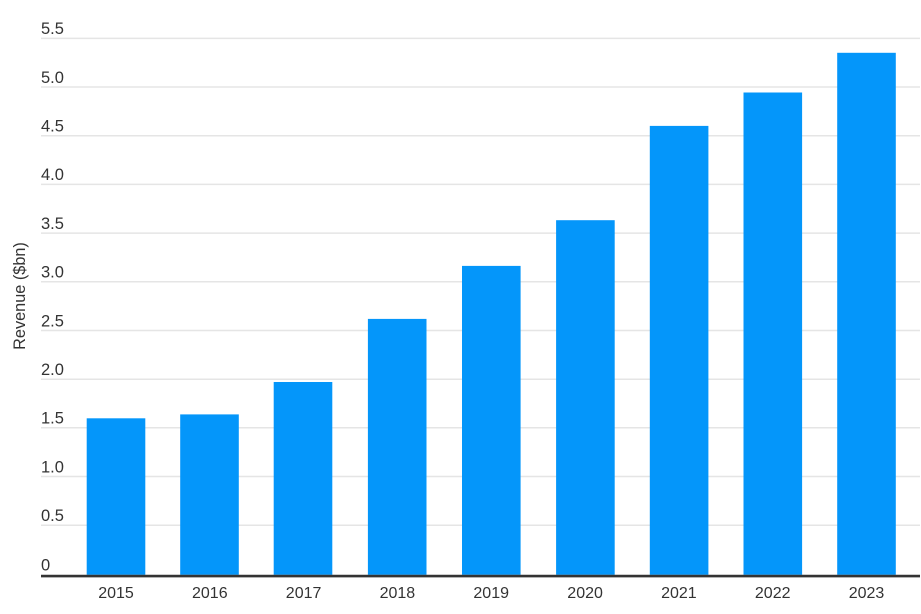  Describe the element at coordinates (679, 593) in the screenshot. I see `svg-text: 2021` at that location.